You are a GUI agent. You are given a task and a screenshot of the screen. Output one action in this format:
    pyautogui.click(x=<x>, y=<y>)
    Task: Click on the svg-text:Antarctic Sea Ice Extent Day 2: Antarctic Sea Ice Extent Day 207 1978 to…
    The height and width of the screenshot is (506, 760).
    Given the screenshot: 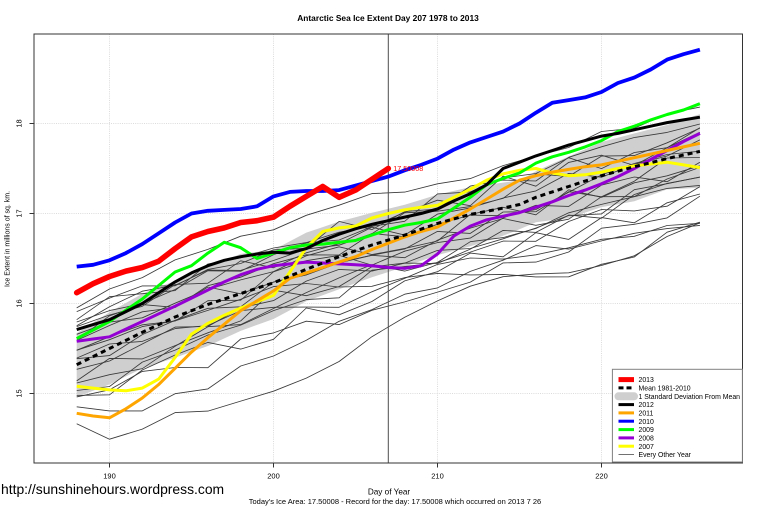 What is the action you would take?
    pyautogui.click(x=388, y=18)
    